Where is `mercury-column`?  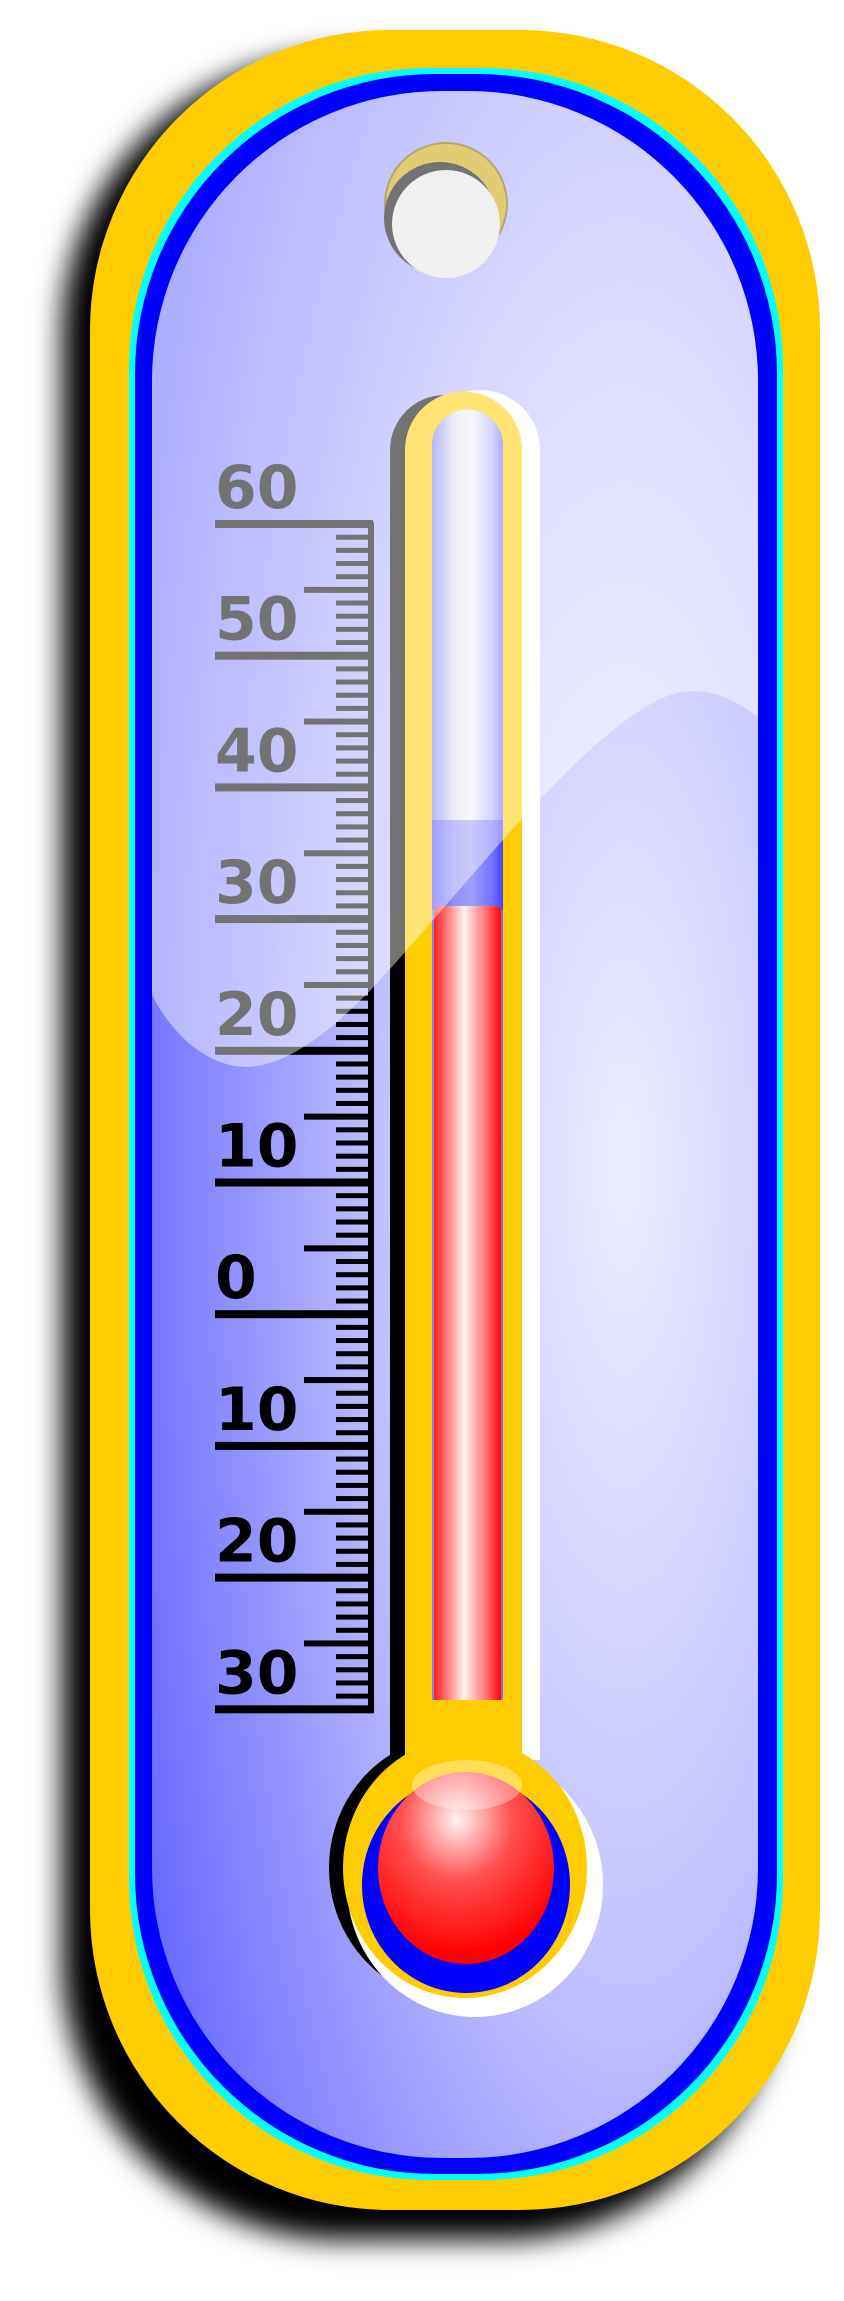 mercury-column is located at coordinates (467, 1347).